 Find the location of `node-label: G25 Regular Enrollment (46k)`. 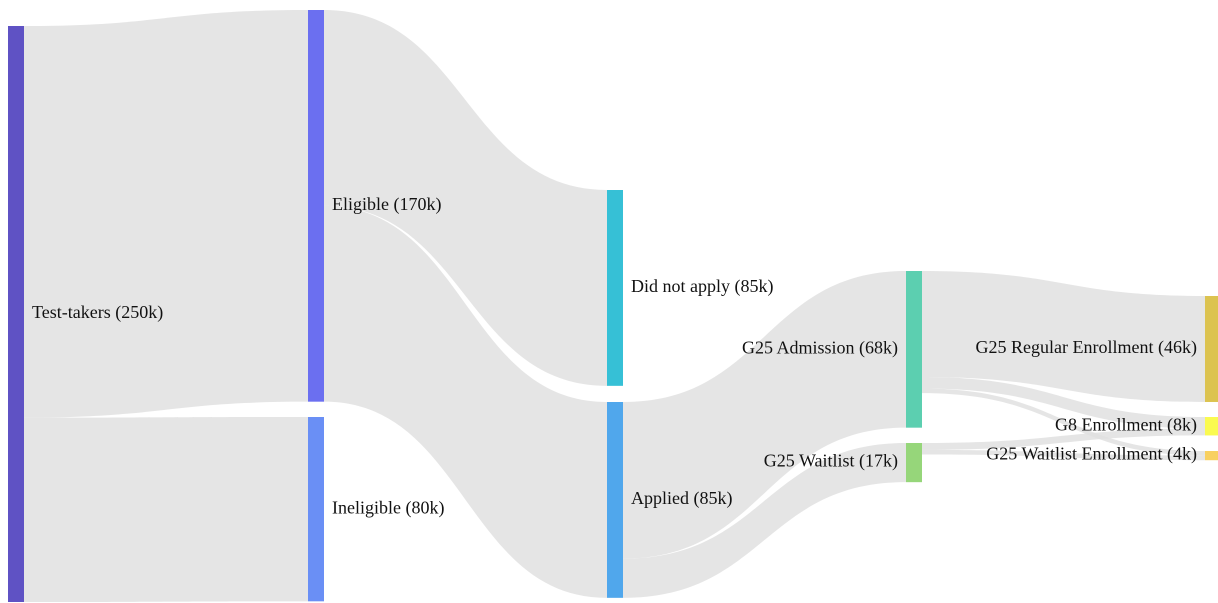

node-label: G25 Regular Enrollment (46k) is located at coordinates (1086, 347).